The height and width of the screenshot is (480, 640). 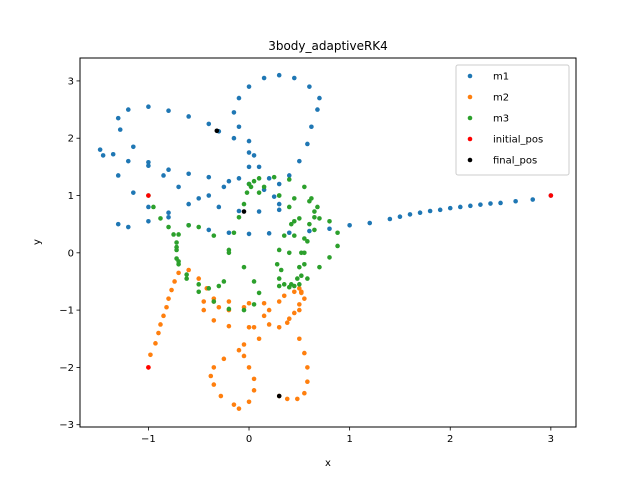 I want to click on y-tick-label-0: −3, so click(x=66, y=425).